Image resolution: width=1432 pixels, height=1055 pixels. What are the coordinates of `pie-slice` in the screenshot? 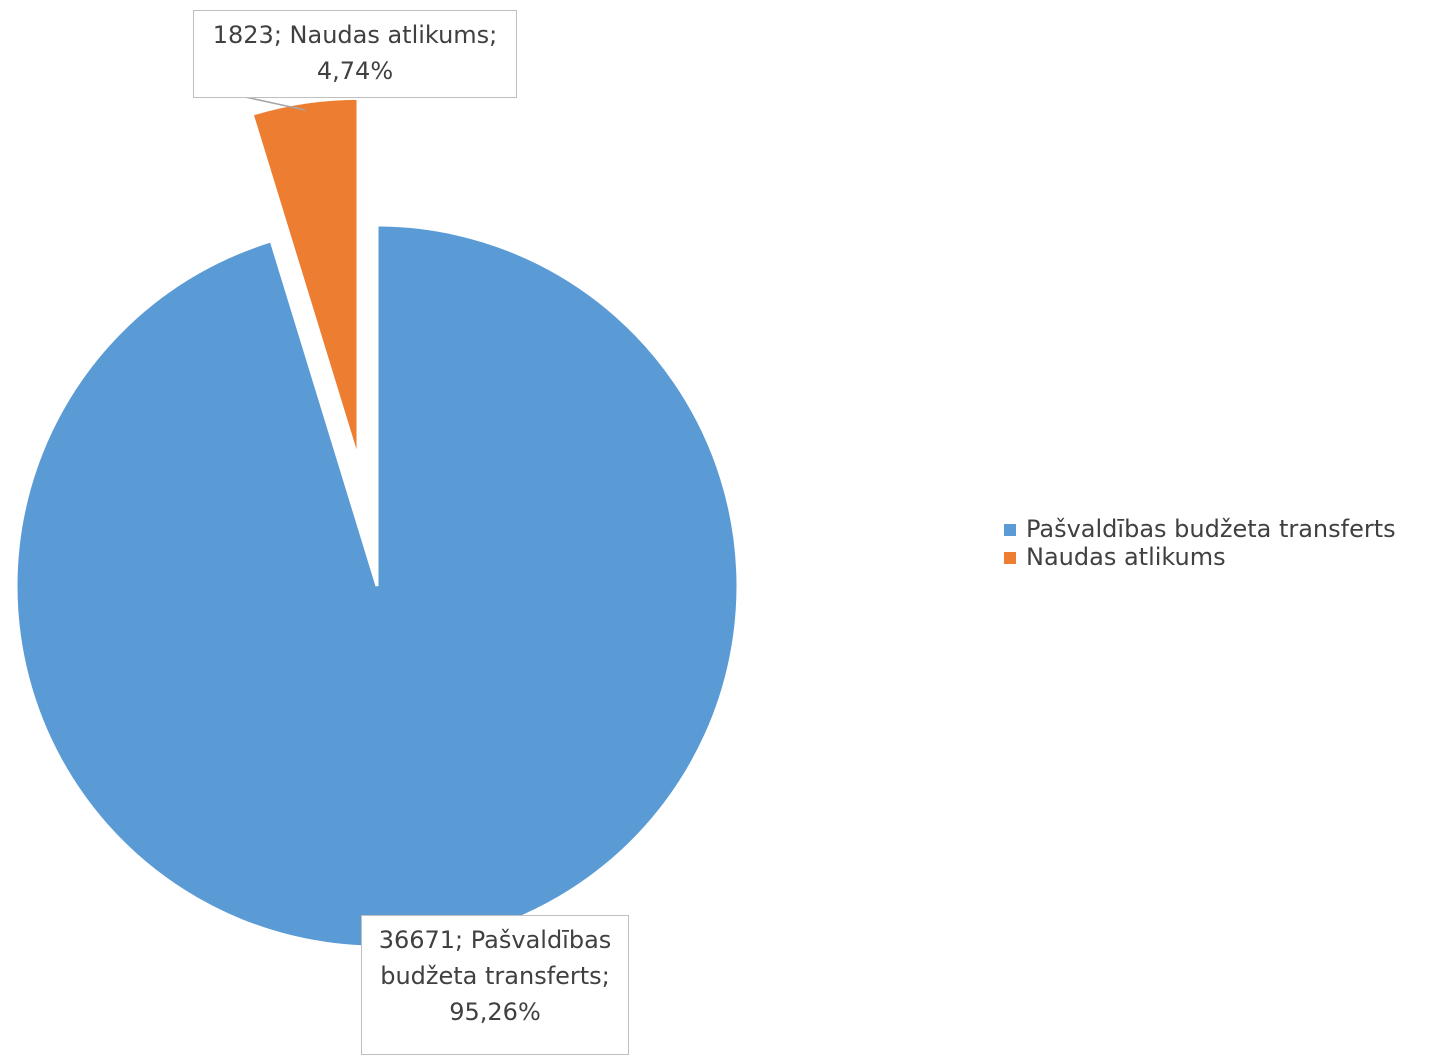 It's located at (305, 278).